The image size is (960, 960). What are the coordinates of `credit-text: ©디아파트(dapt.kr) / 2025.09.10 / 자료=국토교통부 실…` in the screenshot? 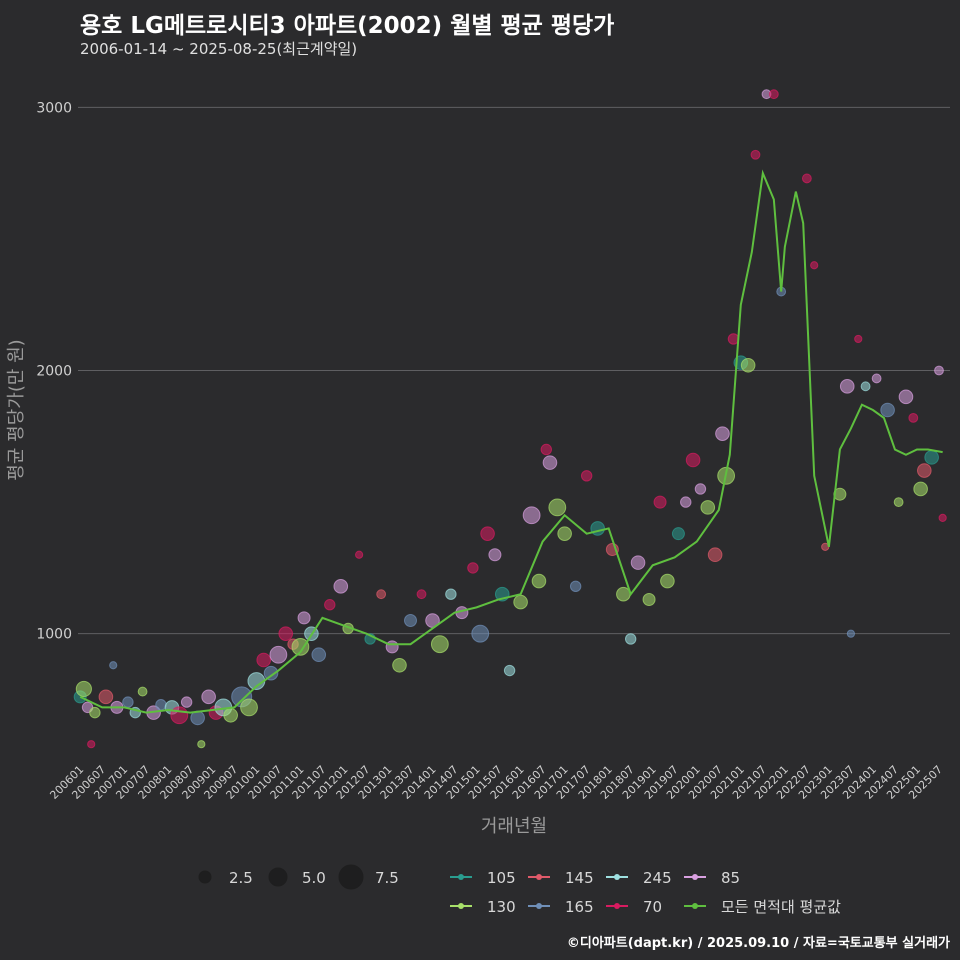 It's located at (758, 943).